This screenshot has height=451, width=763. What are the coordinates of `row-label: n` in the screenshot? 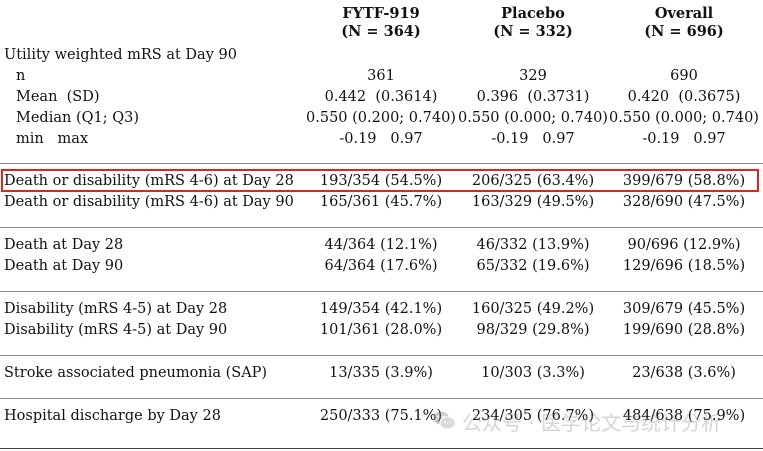 It's located at (21, 76).